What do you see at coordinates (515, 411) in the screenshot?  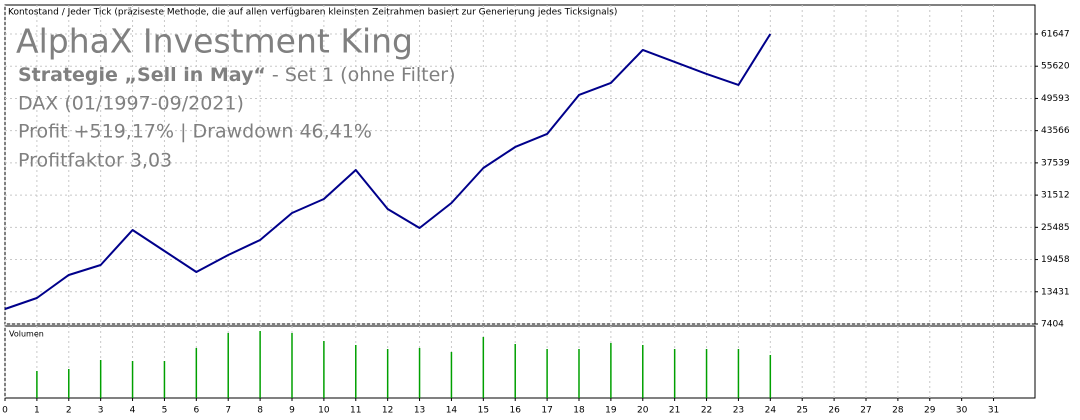 I see `x-tick-label: 16` at bounding box center [515, 411].